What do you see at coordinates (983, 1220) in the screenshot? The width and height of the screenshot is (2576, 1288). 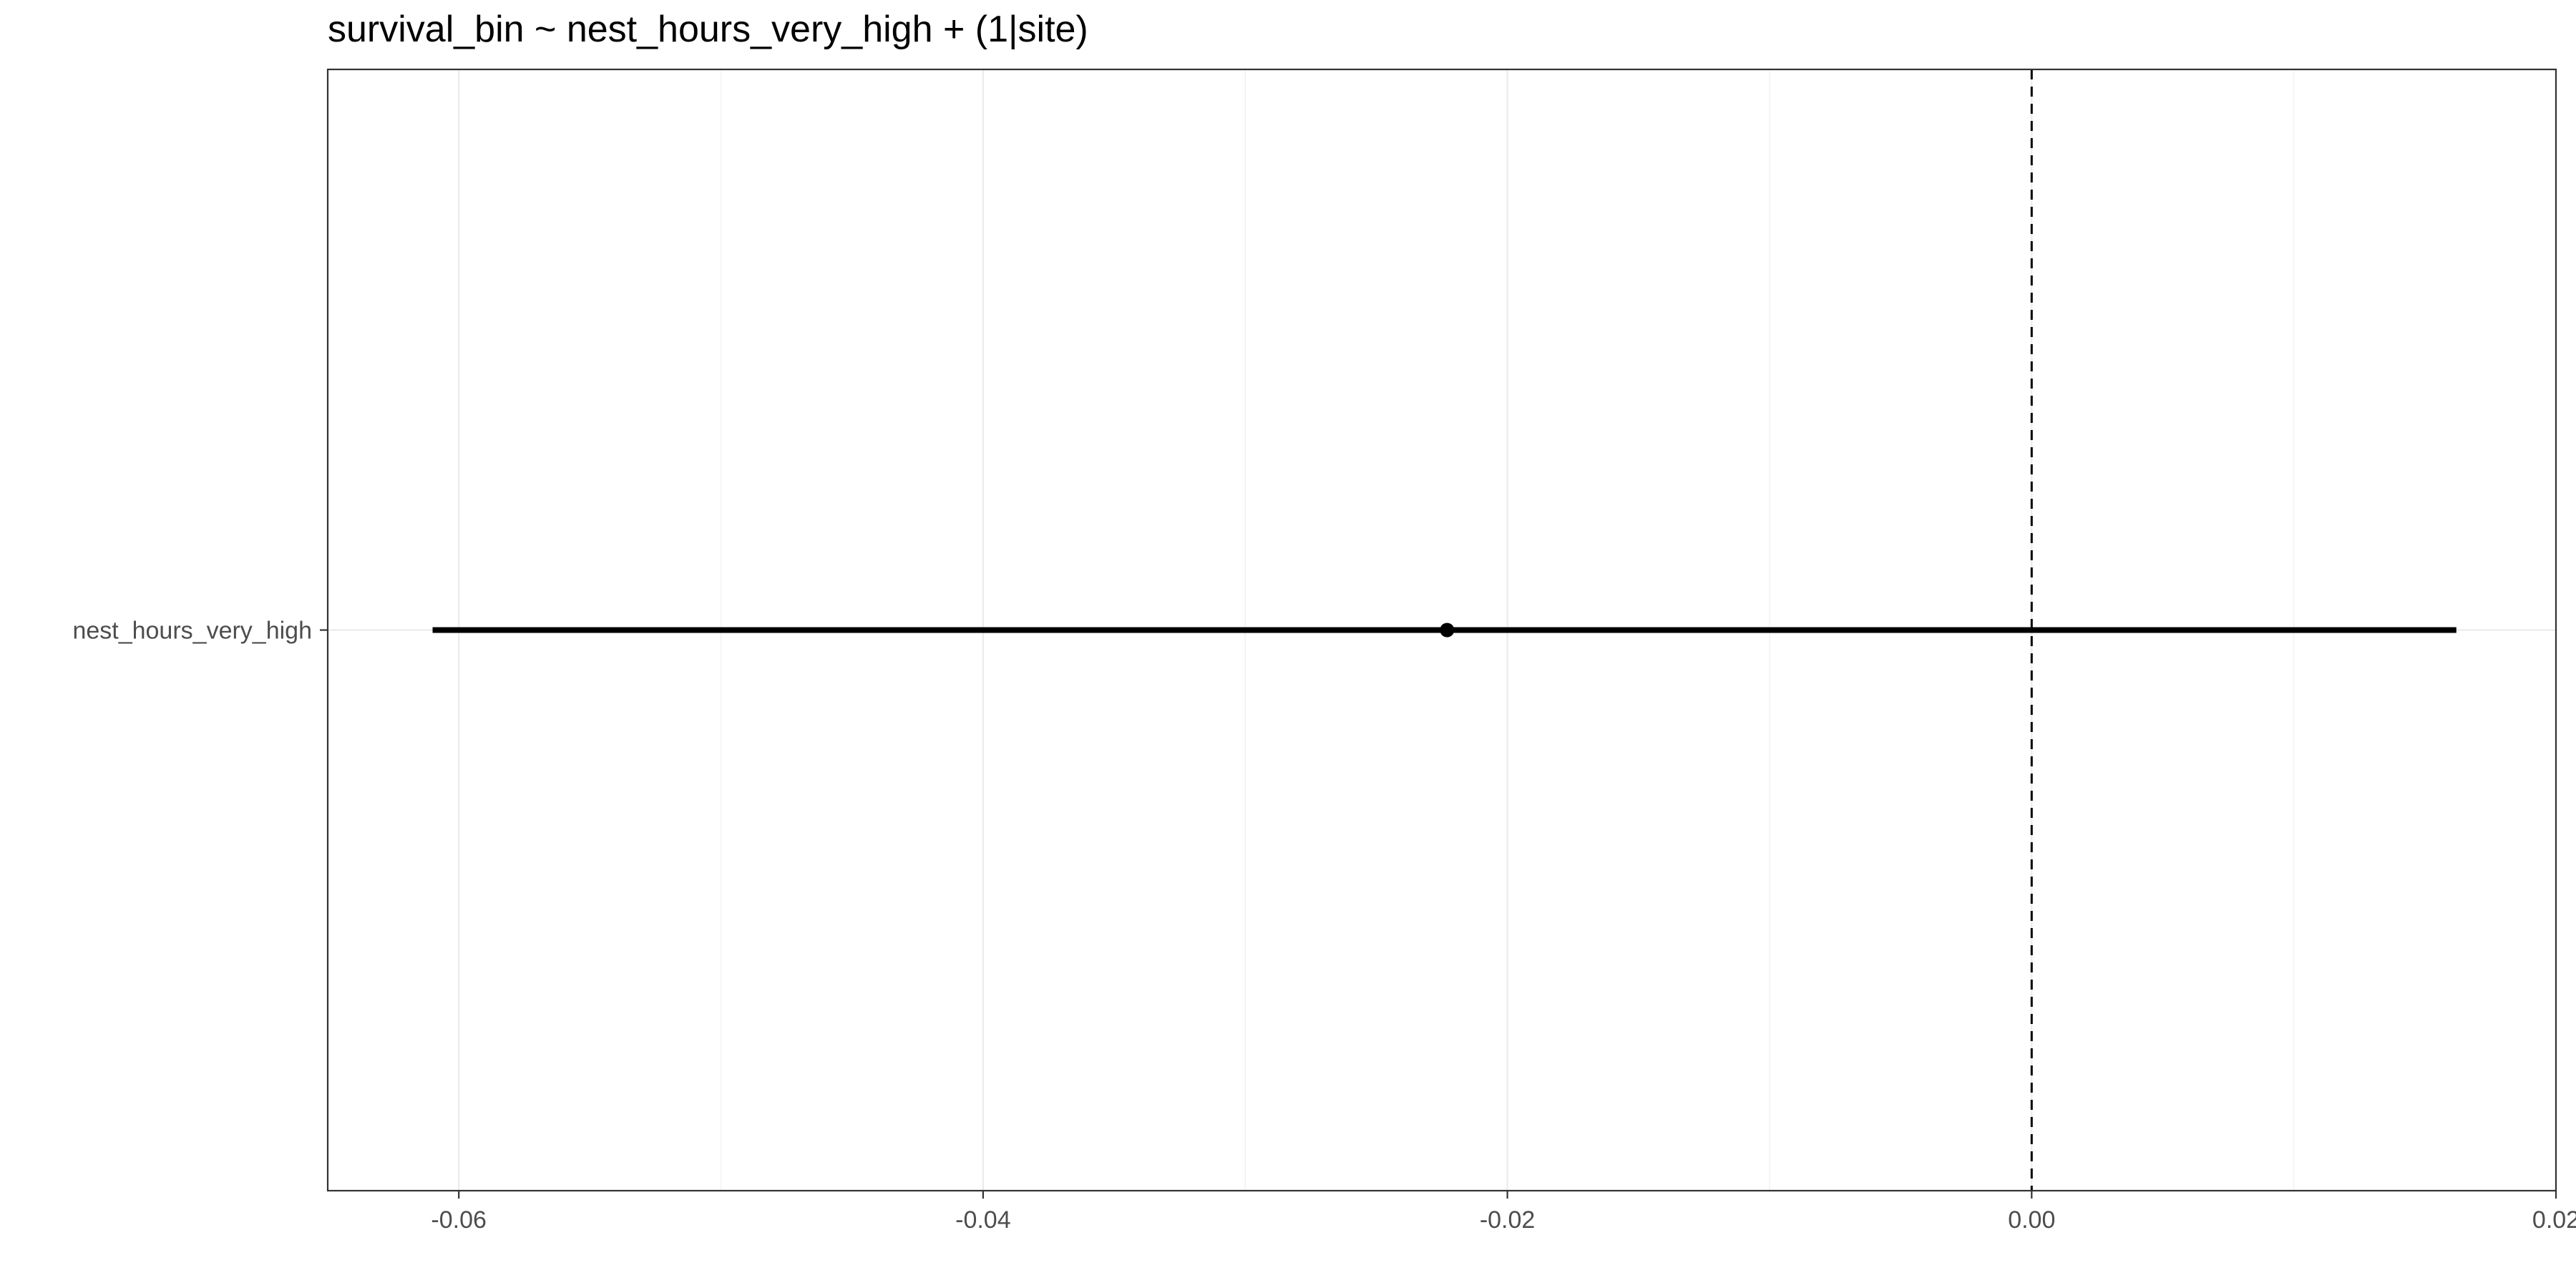 I see `x-tick-label: -0.04` at bounding box center [983, 1220].